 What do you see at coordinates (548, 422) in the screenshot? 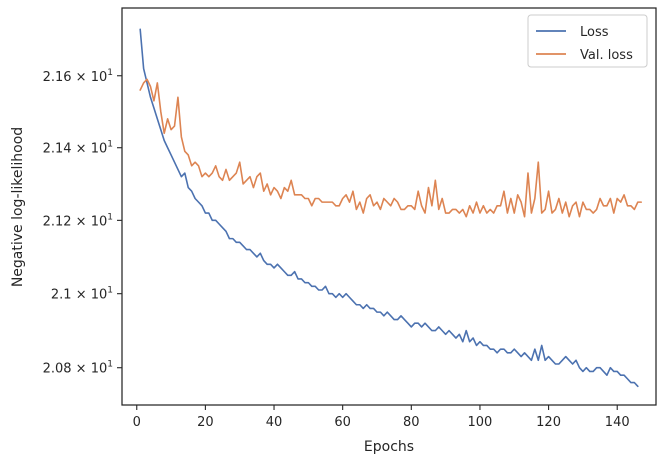
I see `x-tick-label: 120` at bounding box center [548, 422].